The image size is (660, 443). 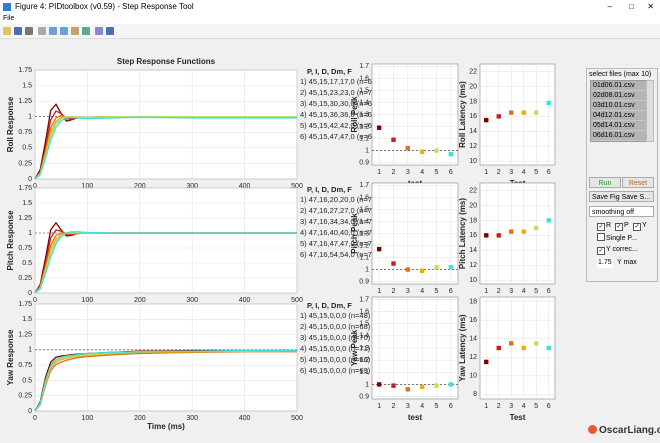 I want to click on tool-colorbar, so click(x=110, y=31).